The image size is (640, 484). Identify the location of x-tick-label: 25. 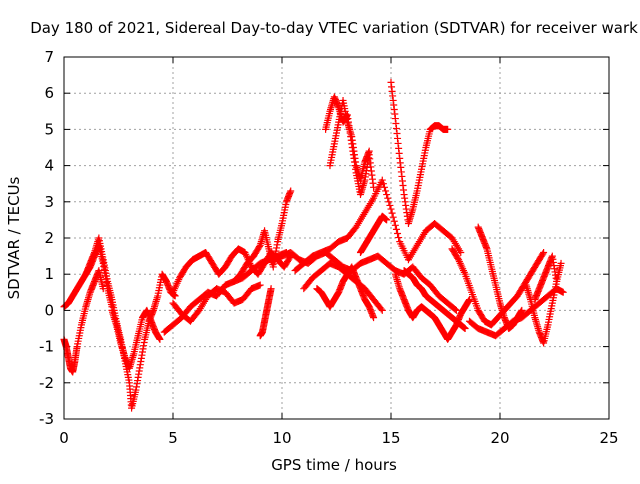
(608, 438).